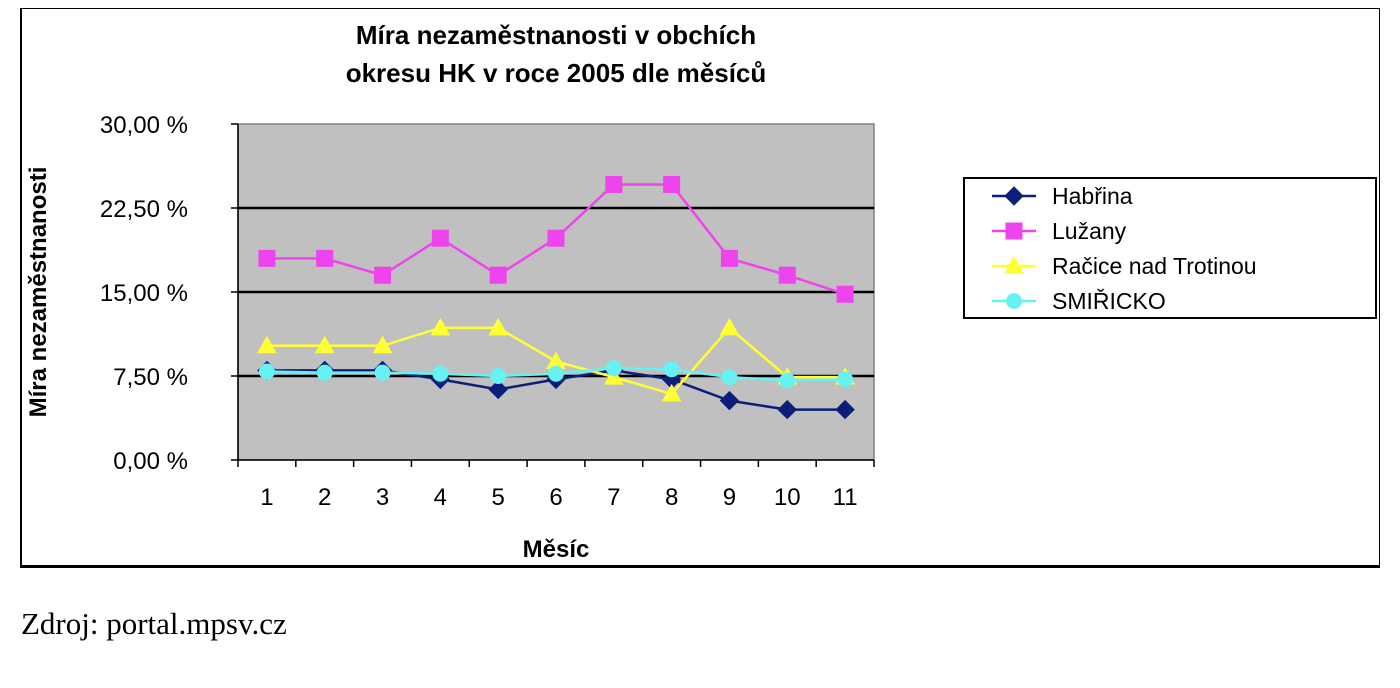  I want to click on legend-label: SMIŘICKO, so click(1109, 301).